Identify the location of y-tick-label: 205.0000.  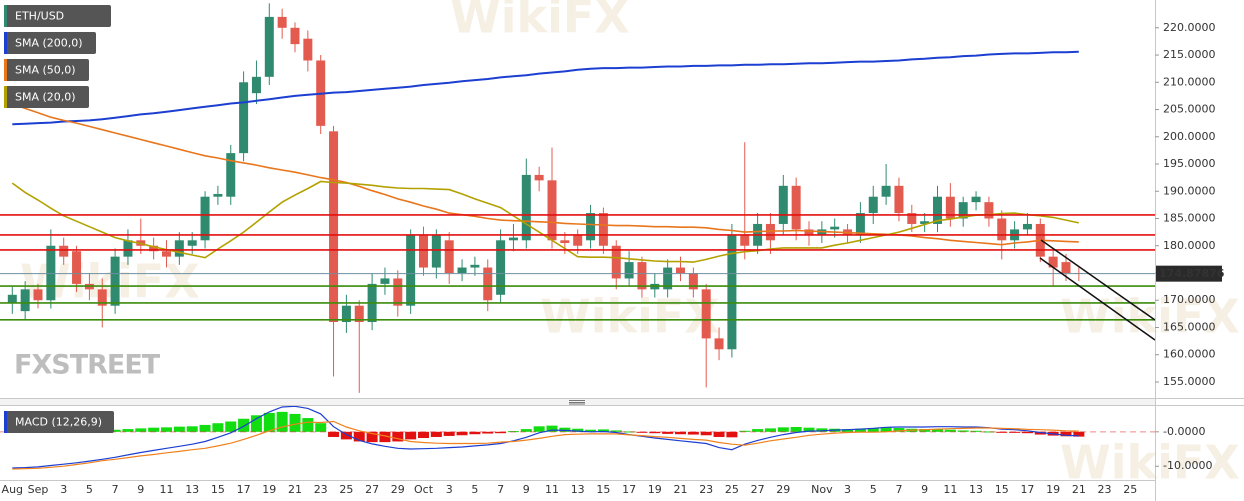
(1189, 109).